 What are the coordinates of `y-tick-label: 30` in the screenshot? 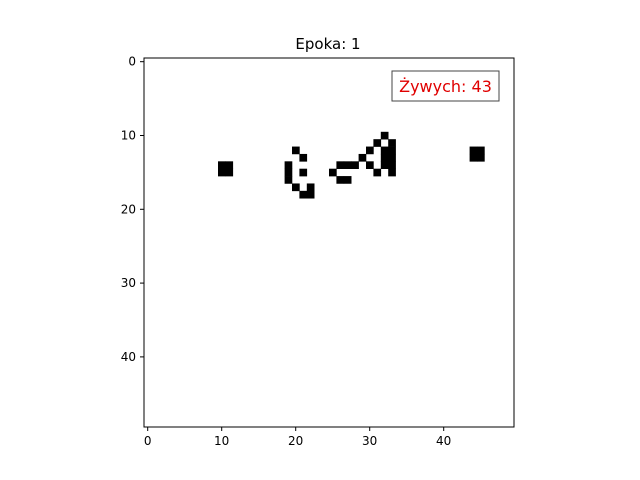 It's located at (128, 283).